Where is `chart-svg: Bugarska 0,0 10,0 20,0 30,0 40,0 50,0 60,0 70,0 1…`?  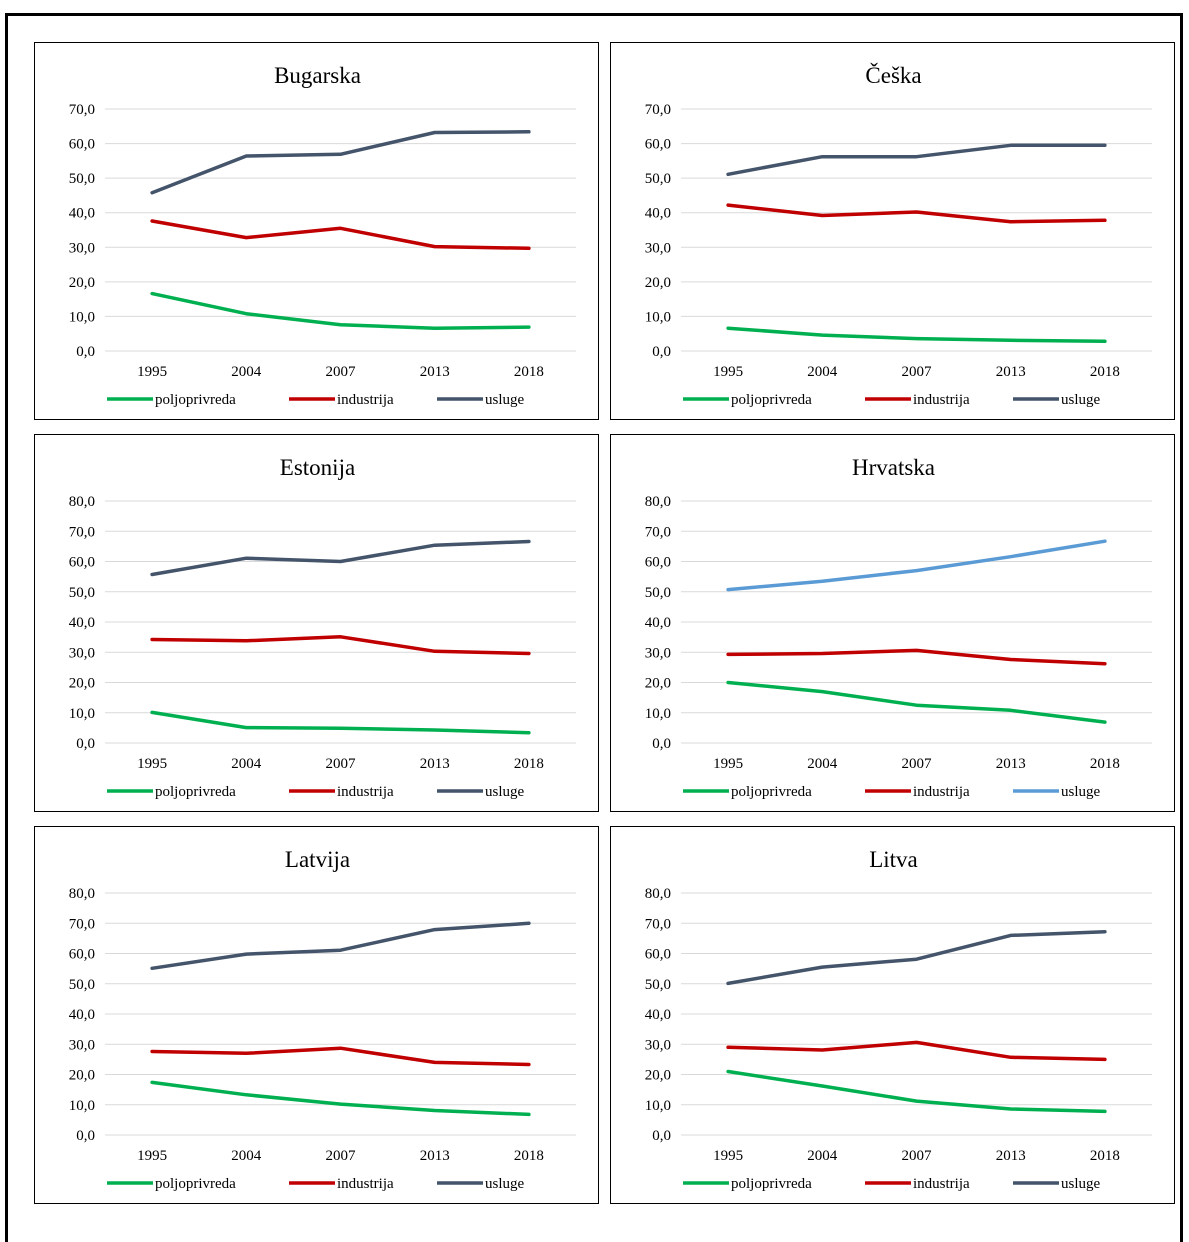 chart-svg: Bugarska 0,0 10,0 20,0 30,0 40,0 50,0 60,0 70,0 1… is located at coordinates (322, 235).